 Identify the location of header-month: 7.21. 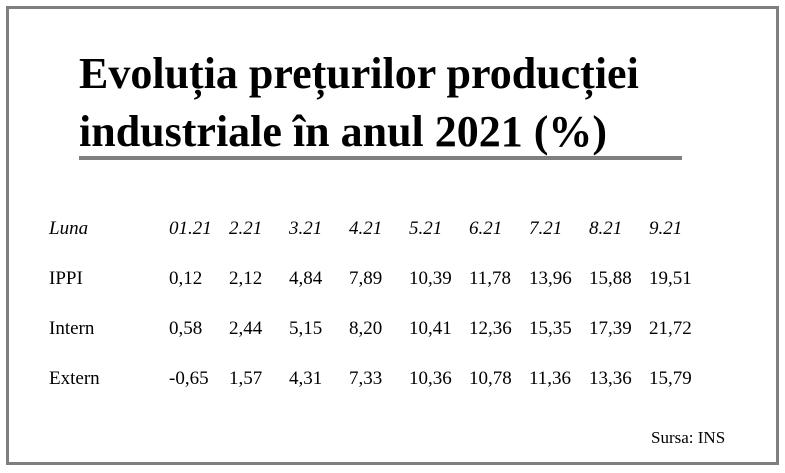
(546, 228).